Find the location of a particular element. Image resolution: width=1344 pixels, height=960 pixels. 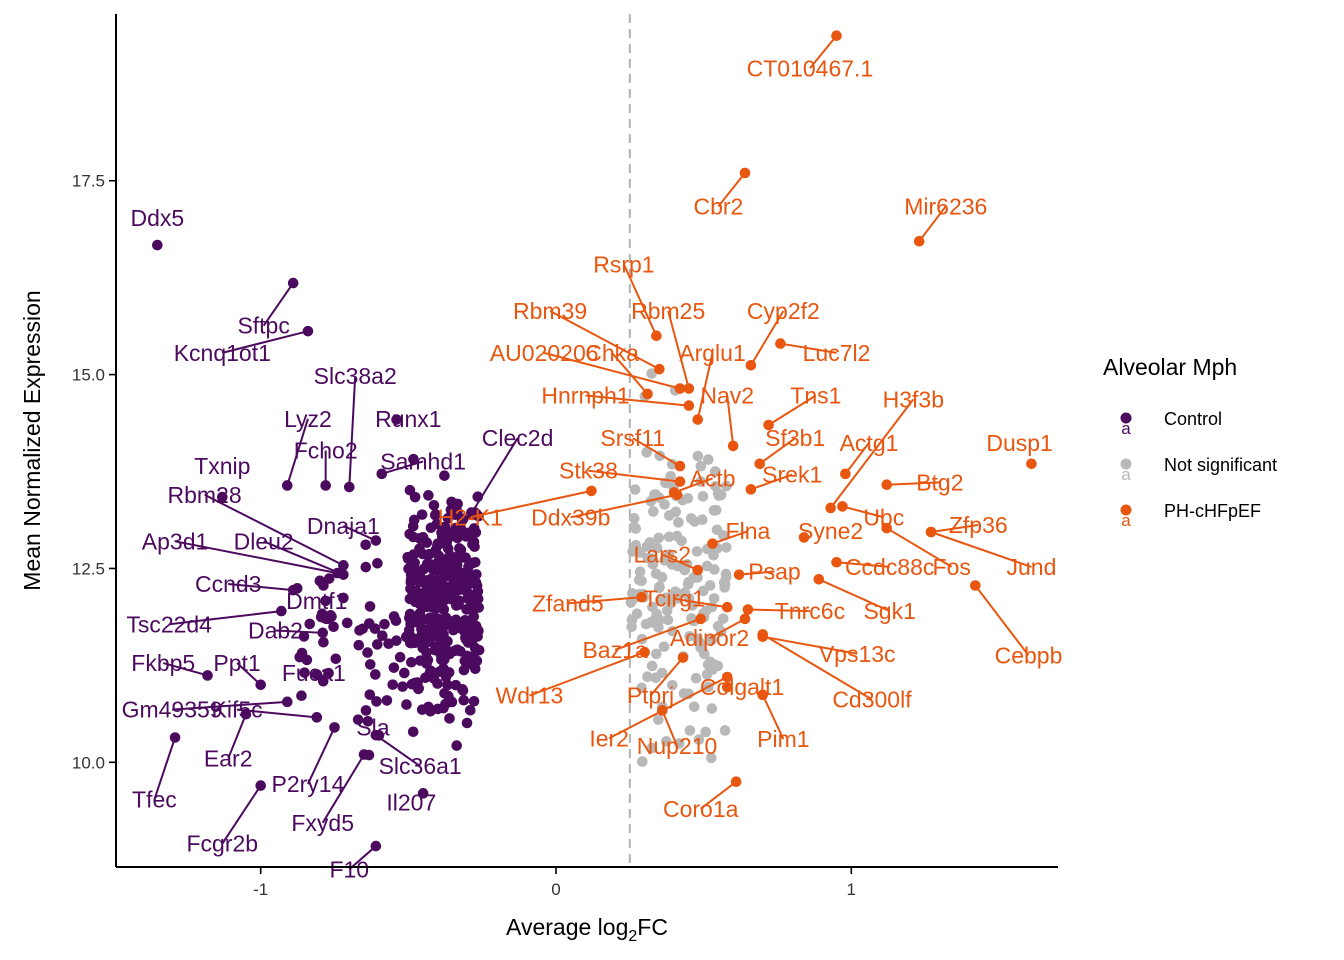

point-rbm28 is located at coordinates (343, 565).